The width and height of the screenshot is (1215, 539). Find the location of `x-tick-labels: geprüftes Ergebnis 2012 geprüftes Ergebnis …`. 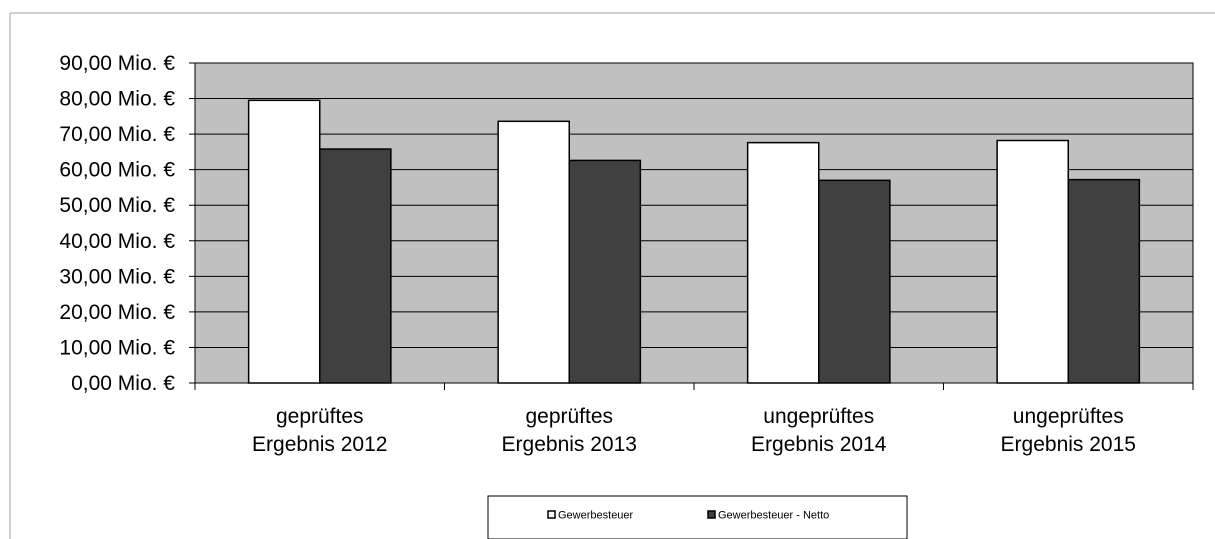

x-tick-labels: geprüftes Ergebnis 2012 geprüftes Ergebnis … is located at coordinates (694, 430).